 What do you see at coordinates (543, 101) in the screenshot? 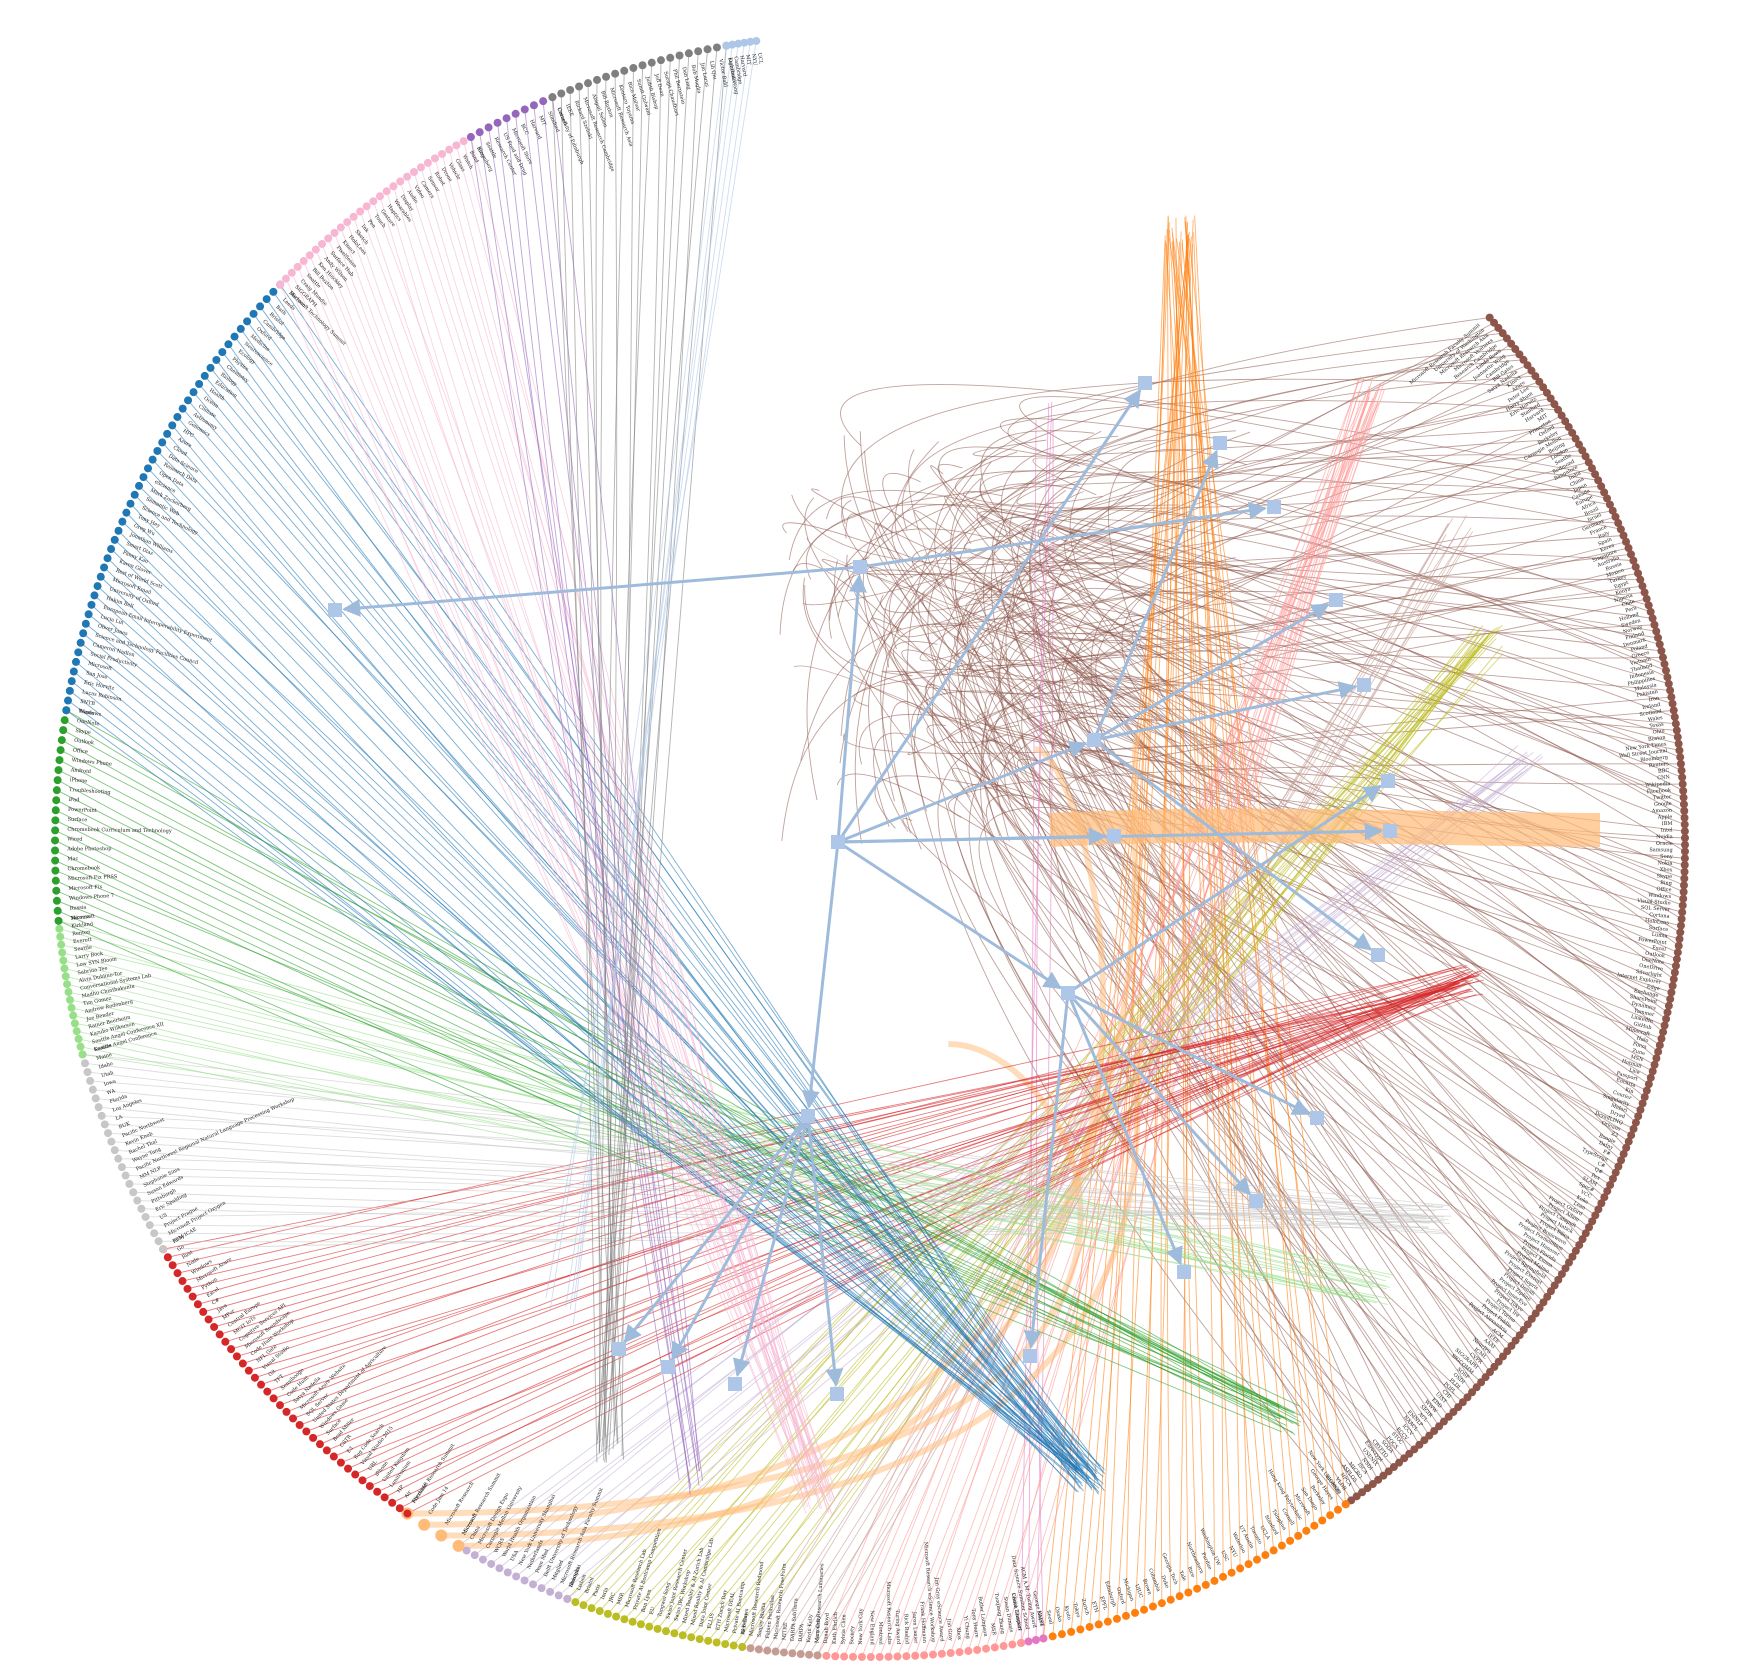
I see `leaf-node-purple` at bounding box center [543, 101].